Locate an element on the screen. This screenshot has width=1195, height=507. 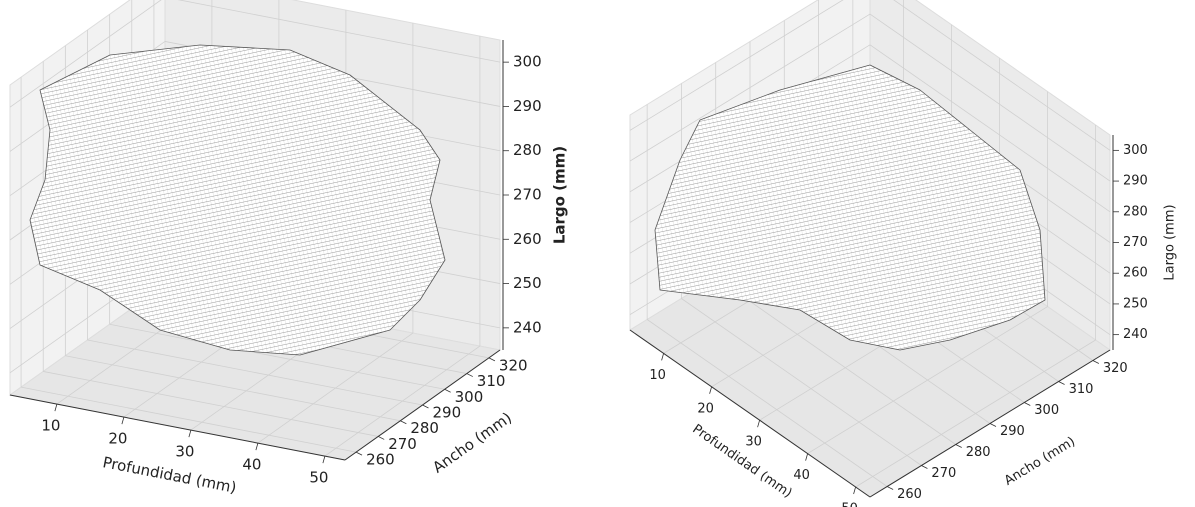
y-axis-label: Ancho (mm) is located at coordinates (1040, 461).